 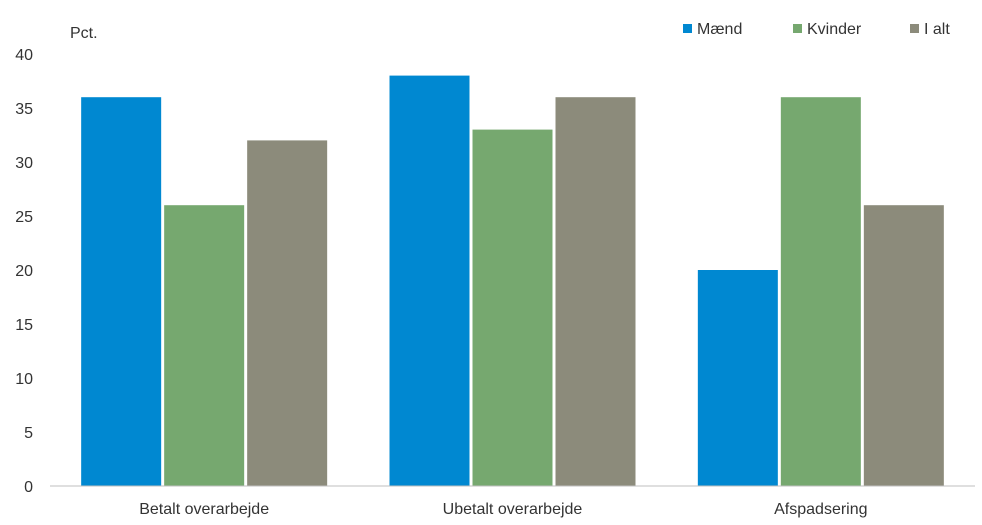 I want to click on x-category-label: Afspadsering, so click(x=820, y=509).